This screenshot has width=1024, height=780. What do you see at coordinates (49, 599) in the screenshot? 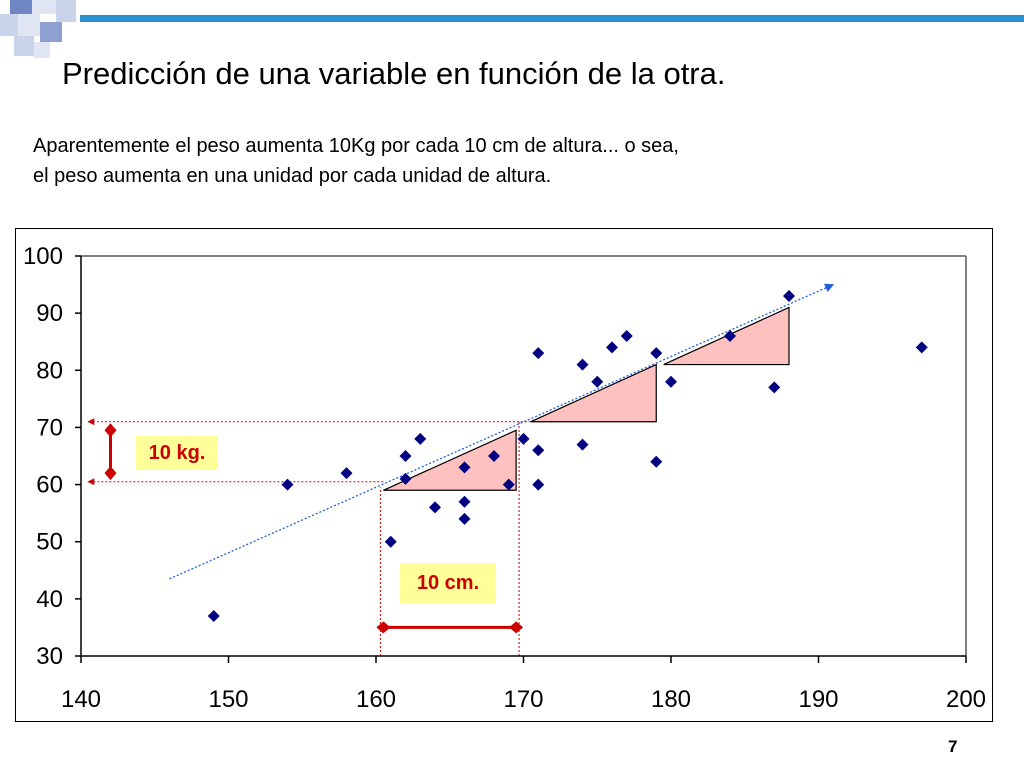
I see `y-tick-label: 40` at bounding box center [49, 599].